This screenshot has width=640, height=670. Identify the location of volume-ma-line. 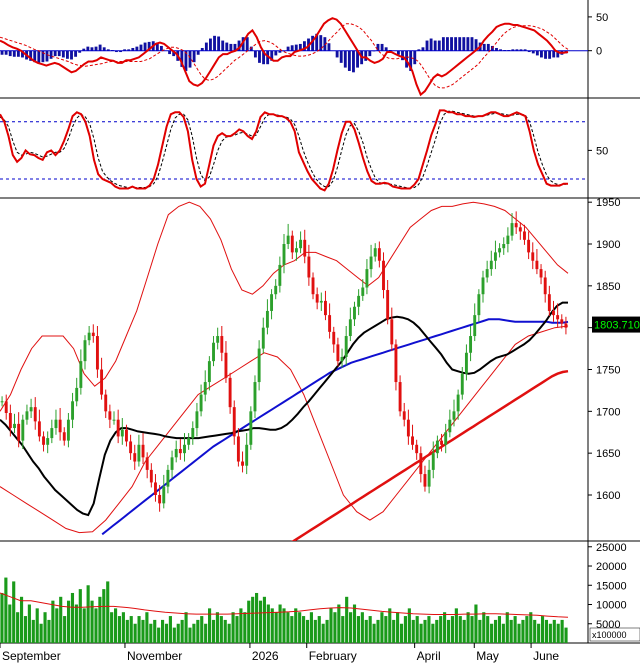
(284, 605).